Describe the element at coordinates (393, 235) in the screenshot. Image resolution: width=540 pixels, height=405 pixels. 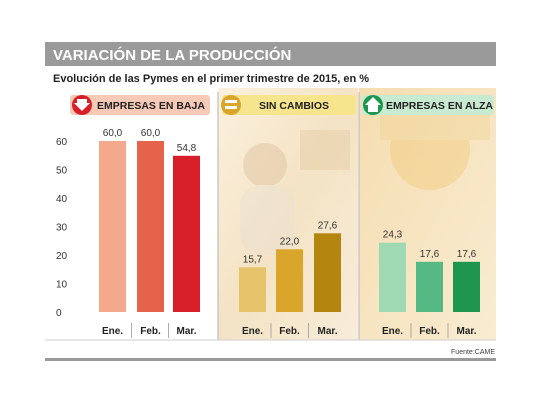
I see `data-label: 24,3` at that location.